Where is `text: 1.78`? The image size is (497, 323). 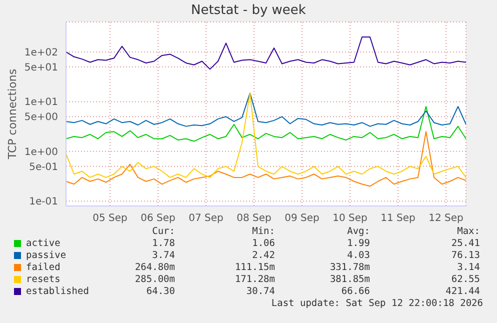
text: 1.78 is located at coordinates (163, 243).